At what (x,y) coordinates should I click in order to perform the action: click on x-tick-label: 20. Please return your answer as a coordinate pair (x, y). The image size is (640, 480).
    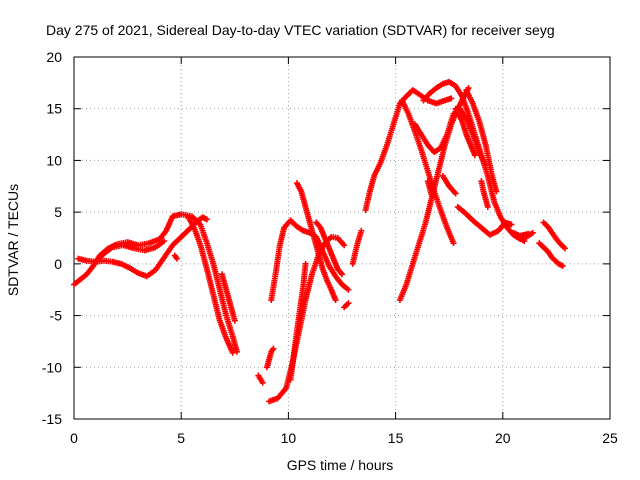
    Looking at the image, I should click on (503, 438).